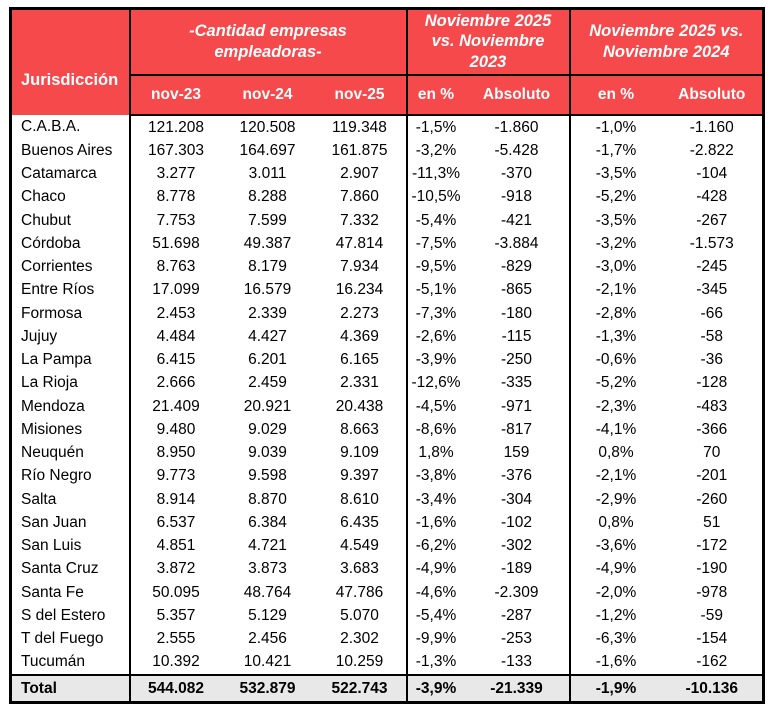  I want to click on cell-nov-25: 2.273, so click(359, 313).